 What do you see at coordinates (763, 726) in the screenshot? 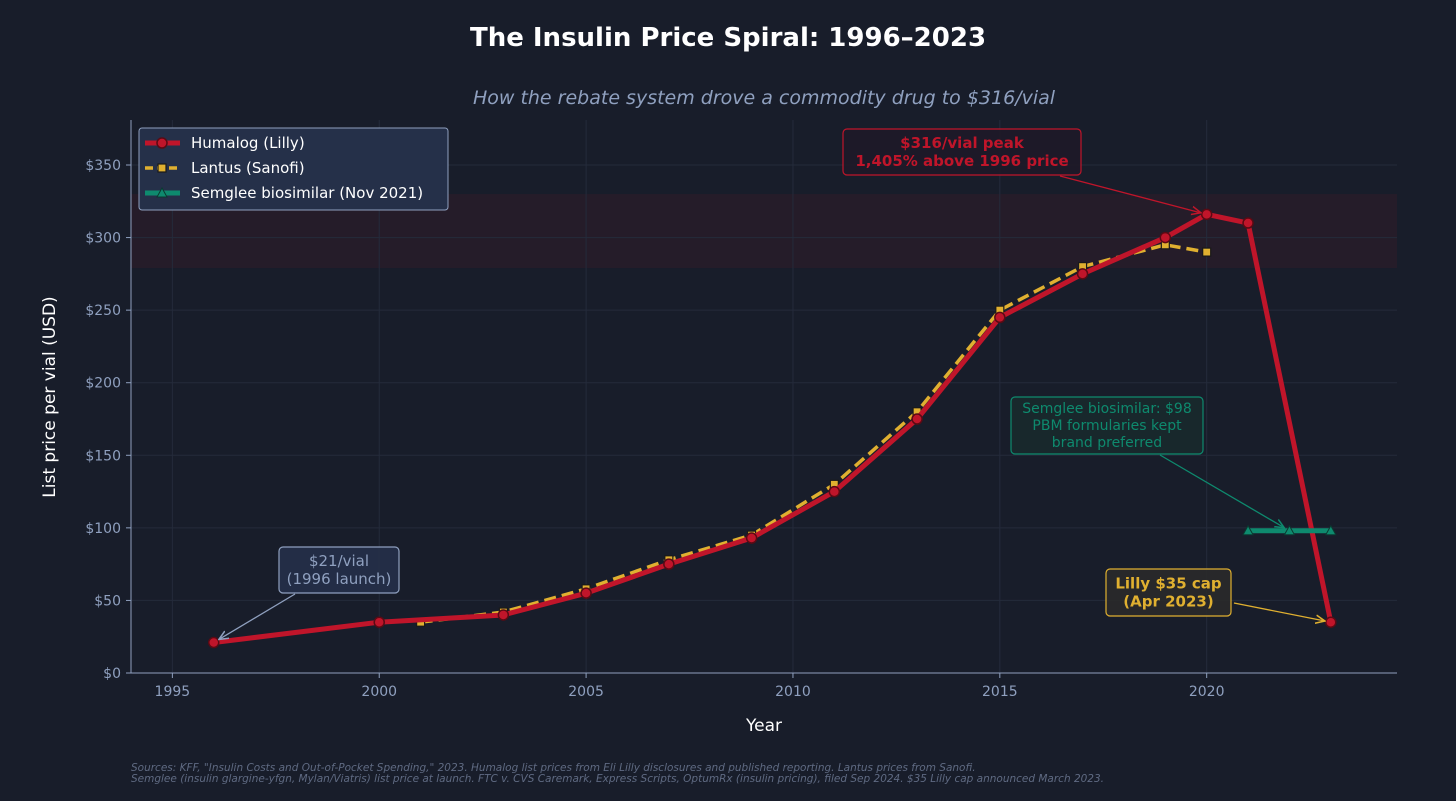
I see `x-axis-label: Year` at bounding box center [763, 726].